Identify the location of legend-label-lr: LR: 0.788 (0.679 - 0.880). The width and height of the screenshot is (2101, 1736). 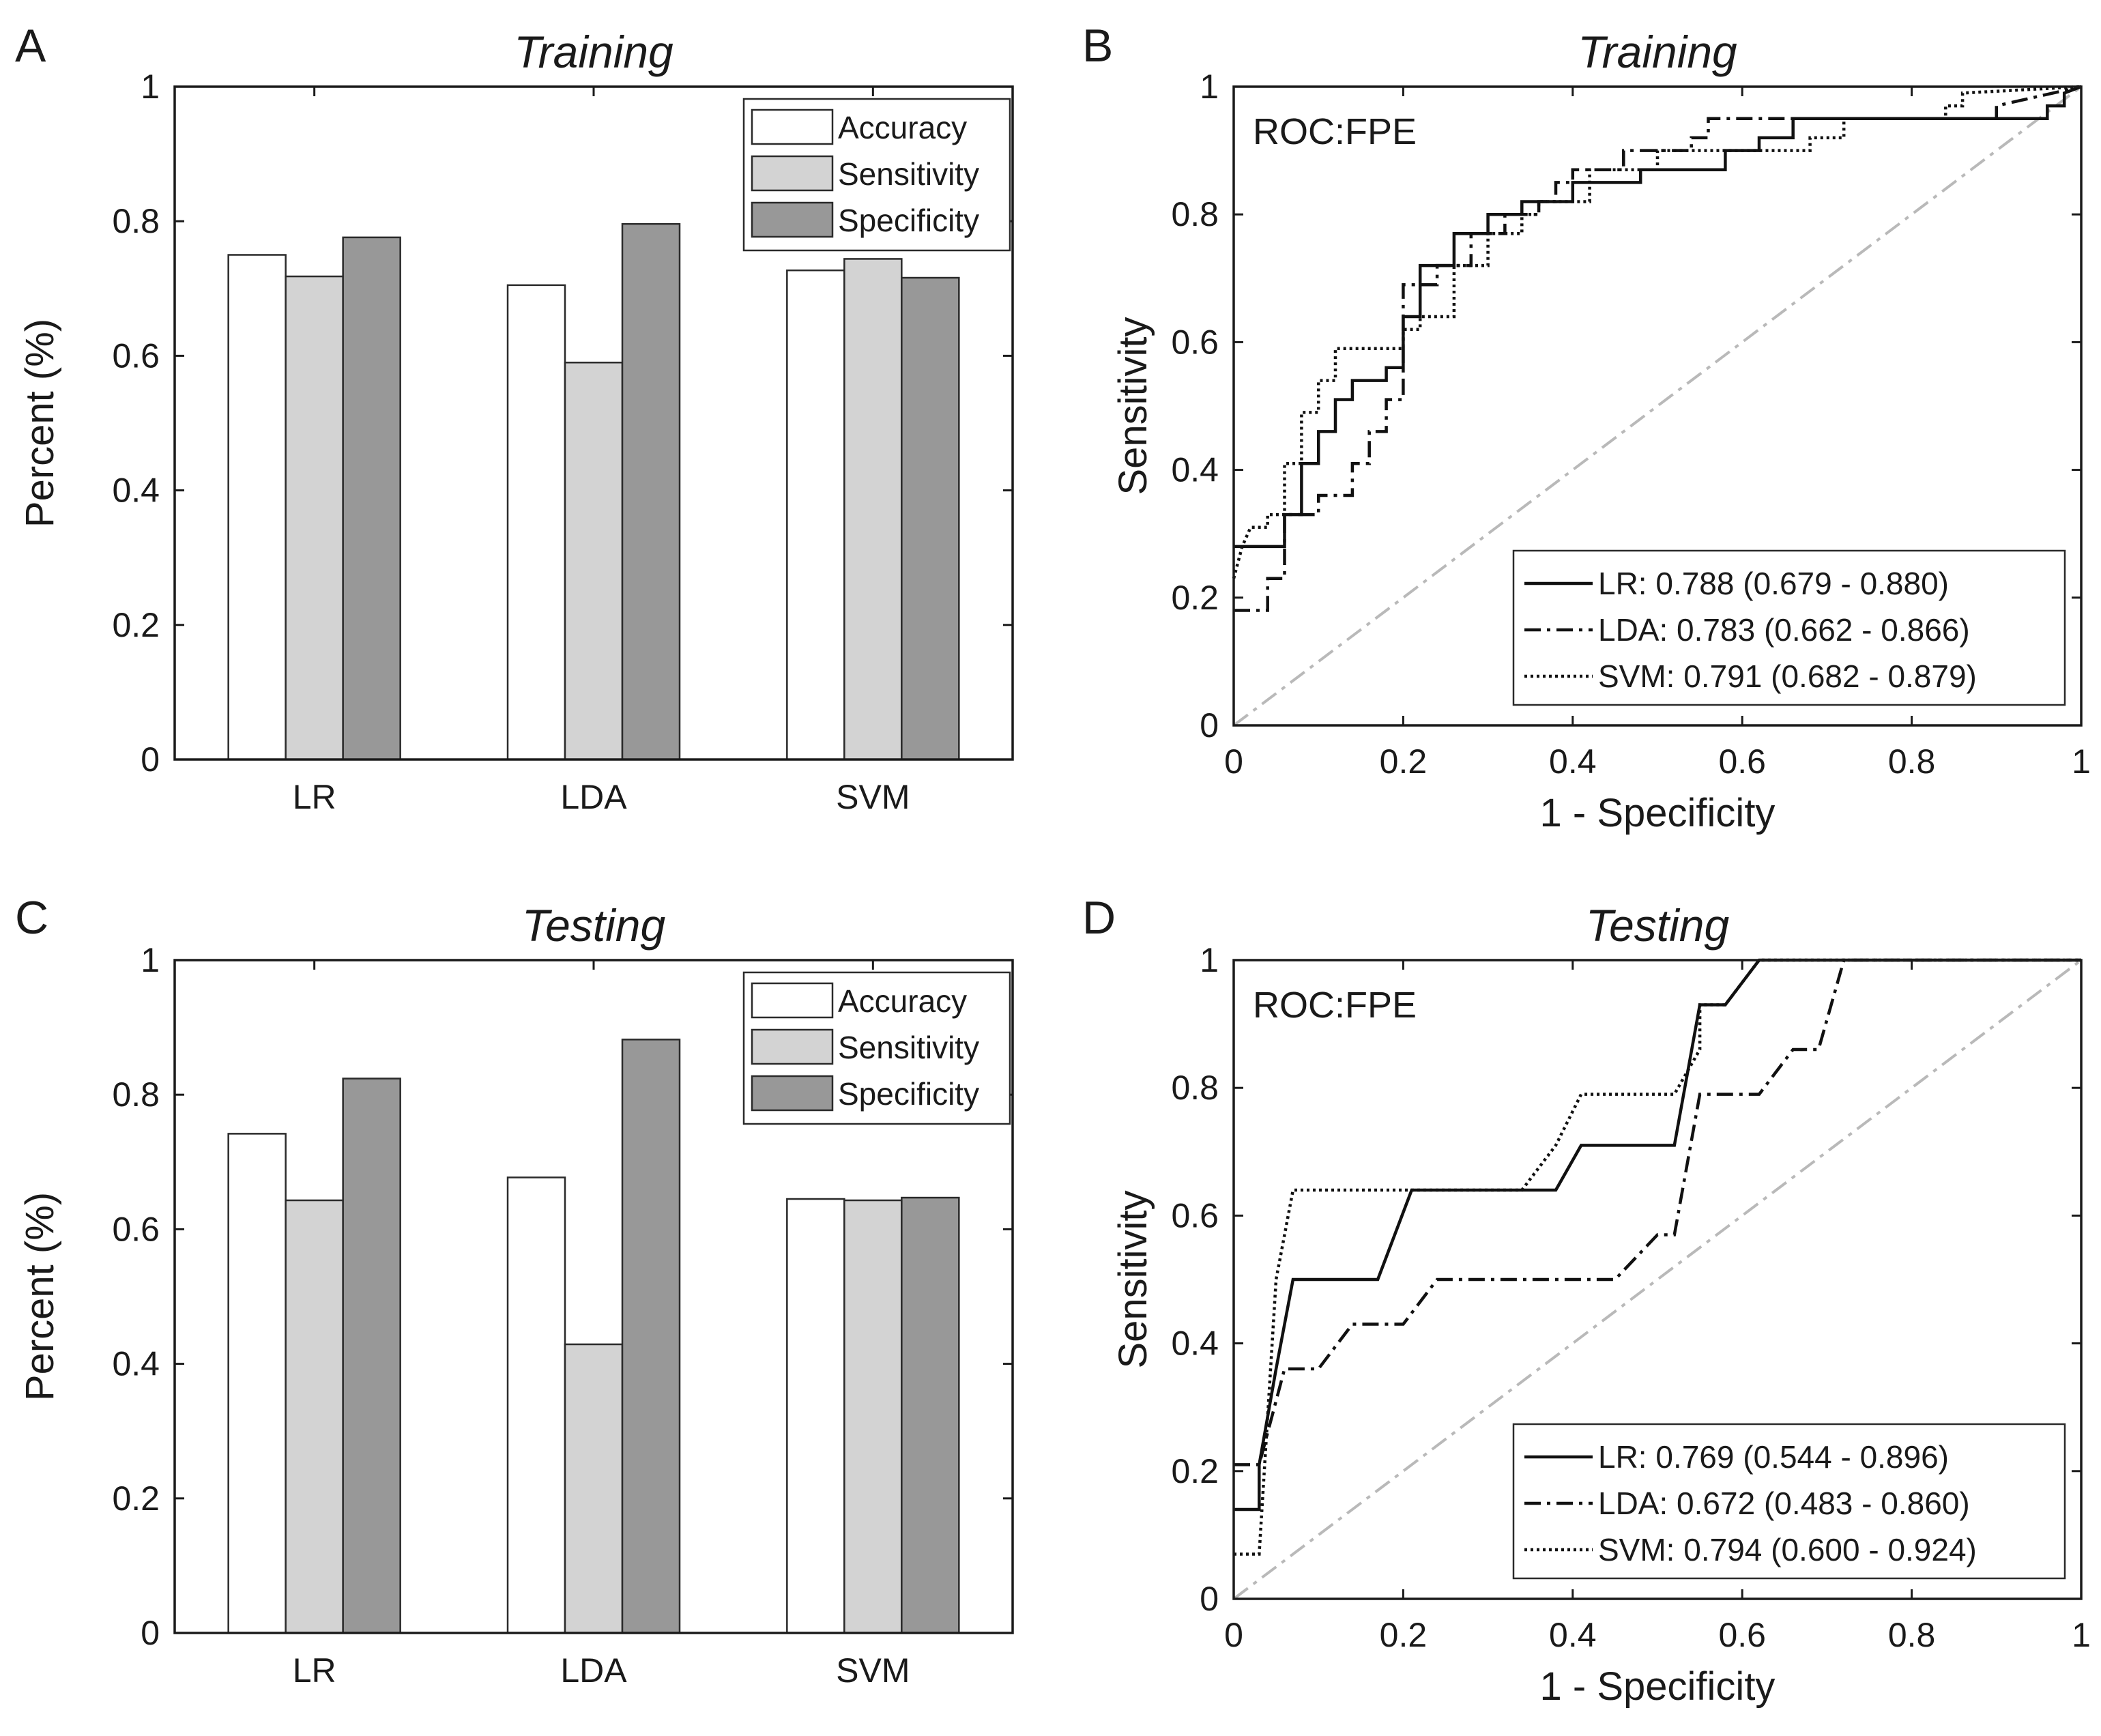
(1773, 583).